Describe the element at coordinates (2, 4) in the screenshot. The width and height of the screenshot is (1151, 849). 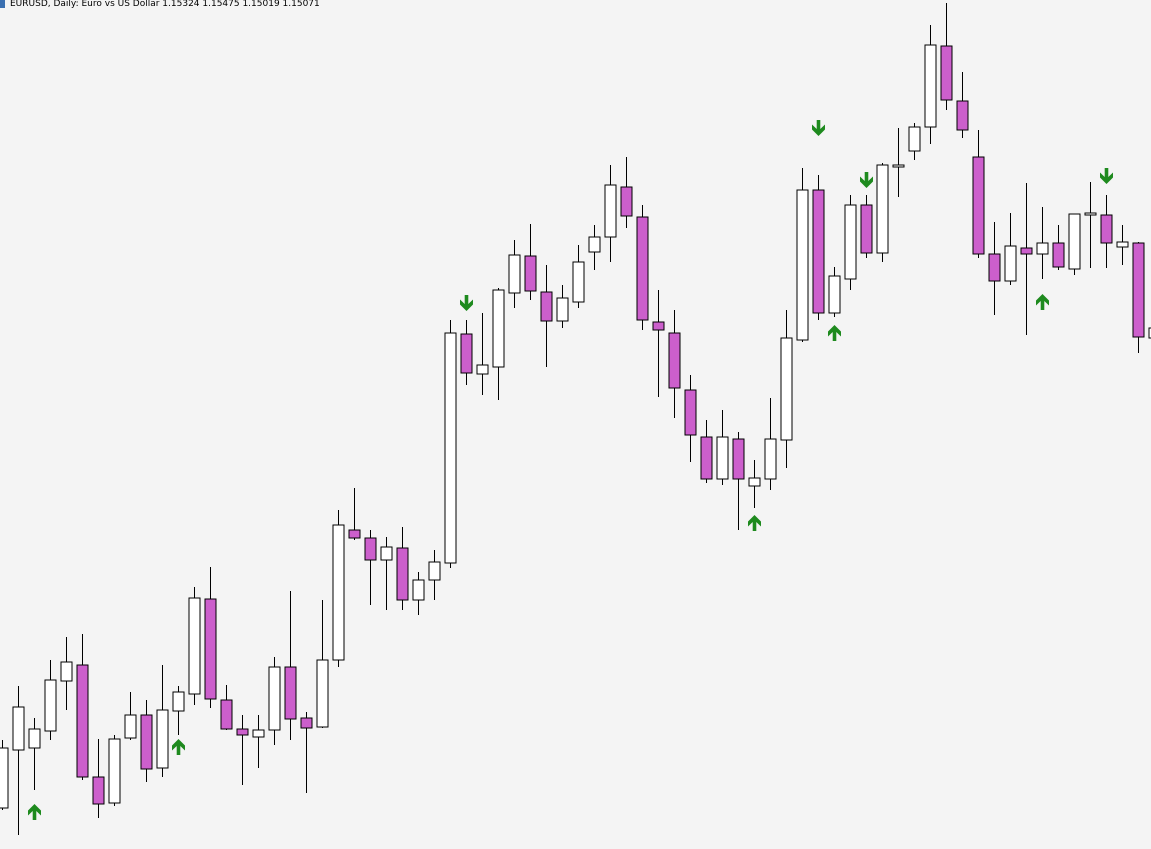
I see `window-icon` at that location.